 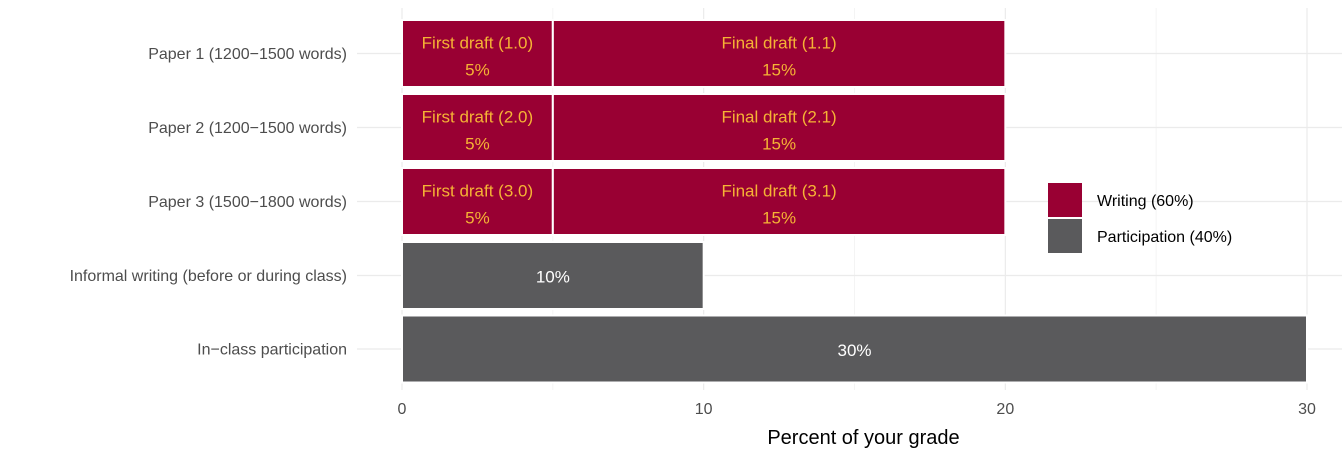 What do you see at coordinates (1164, 237) in the screenshot?
I see `legend-label: Participation (40%)` at bounding box center [1164, 237].